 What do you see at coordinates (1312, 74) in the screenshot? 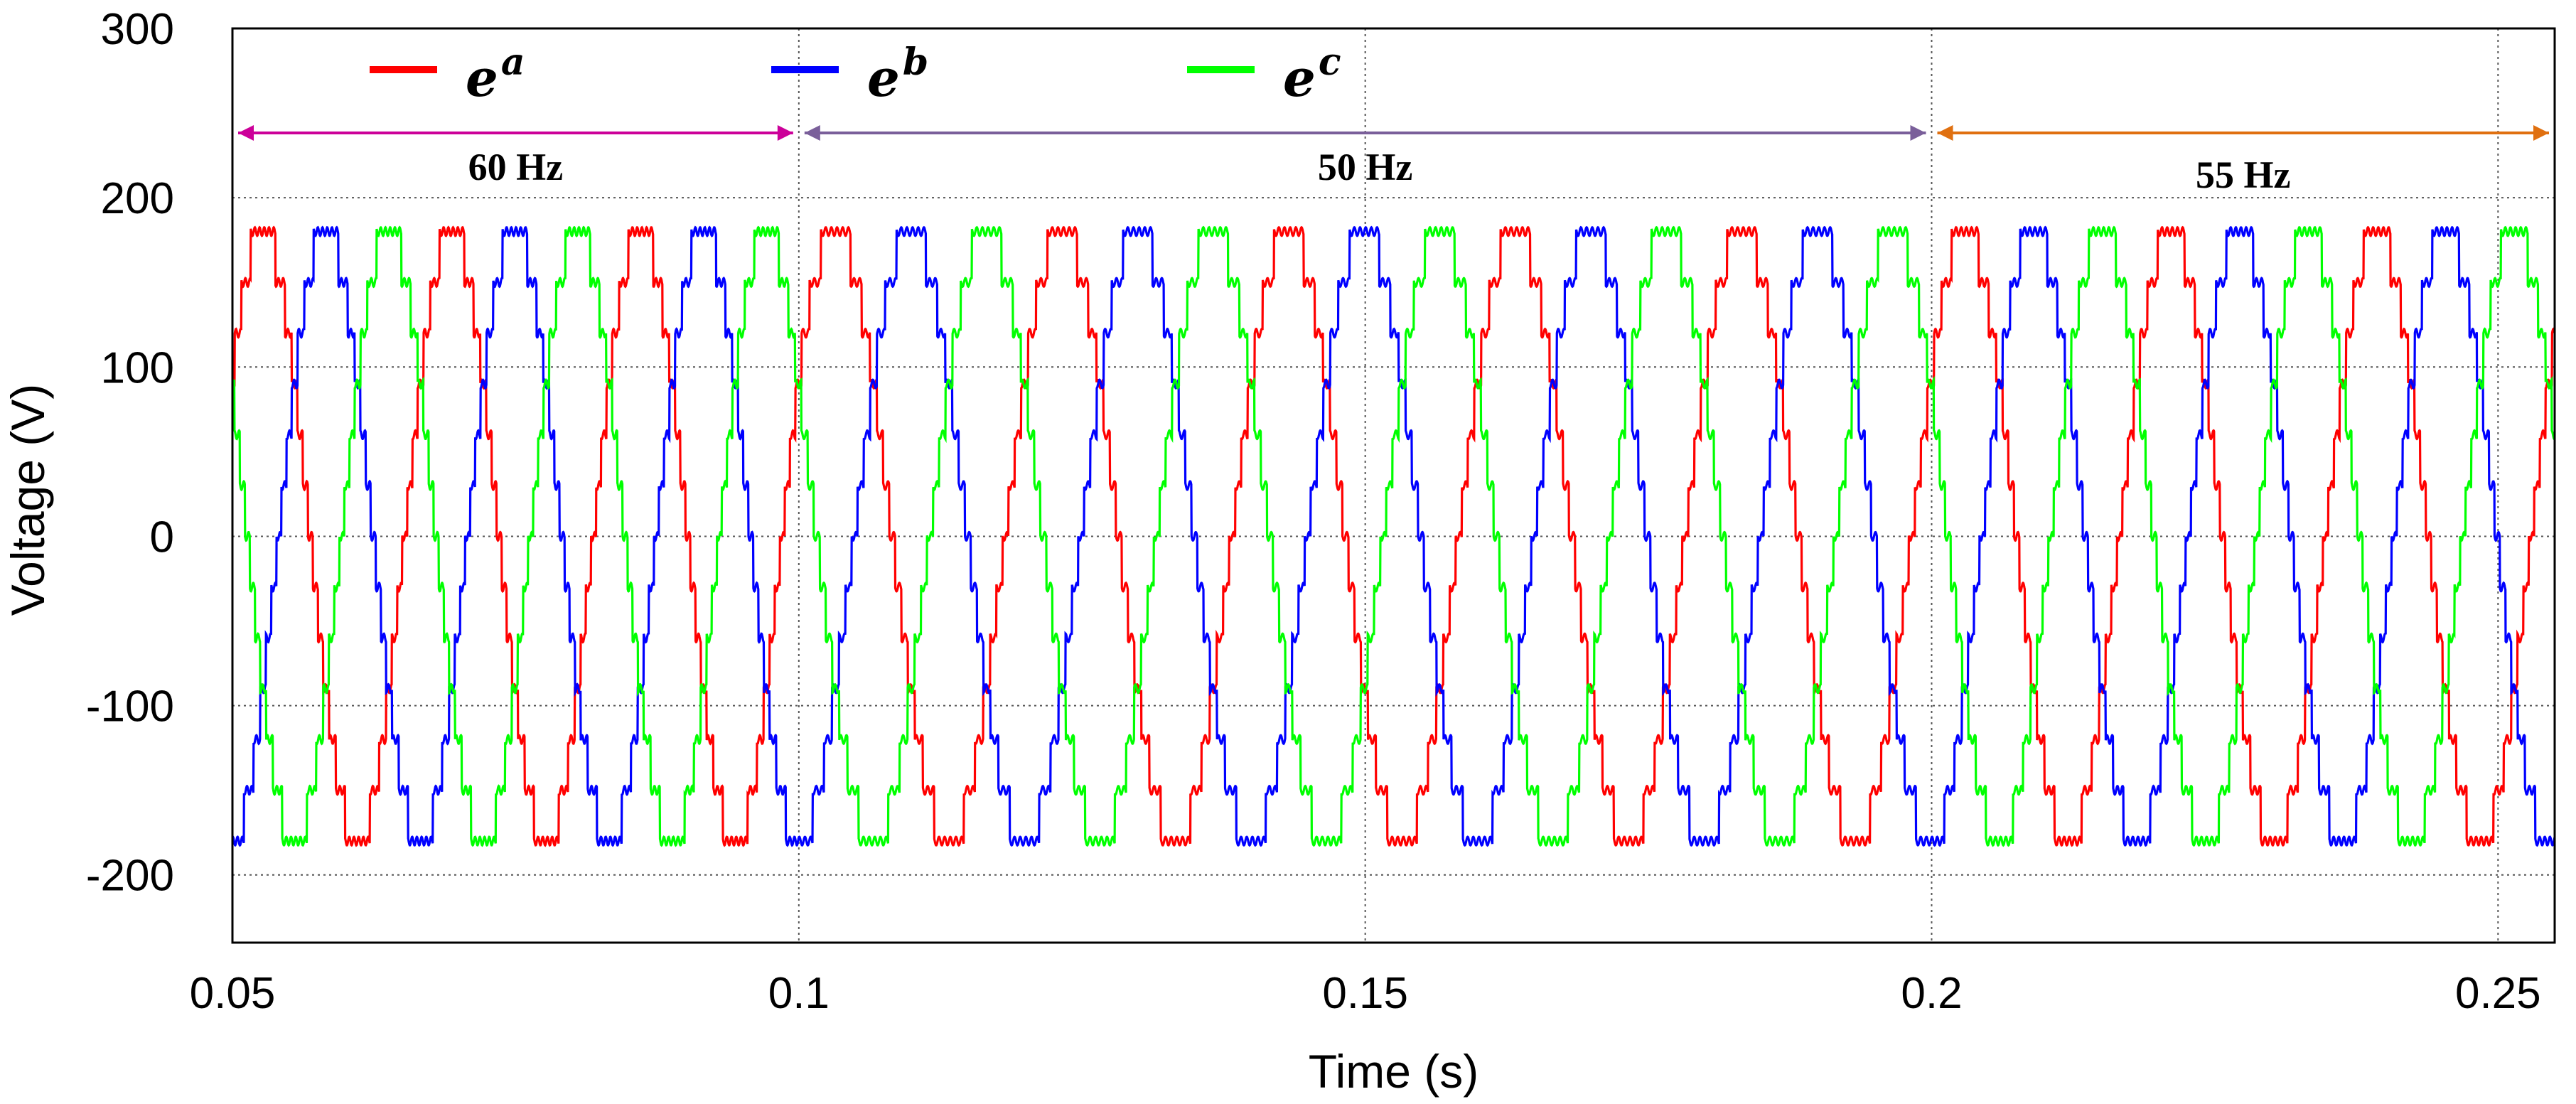
I see `legend-label: ec` at bounding box center [1312, 74].